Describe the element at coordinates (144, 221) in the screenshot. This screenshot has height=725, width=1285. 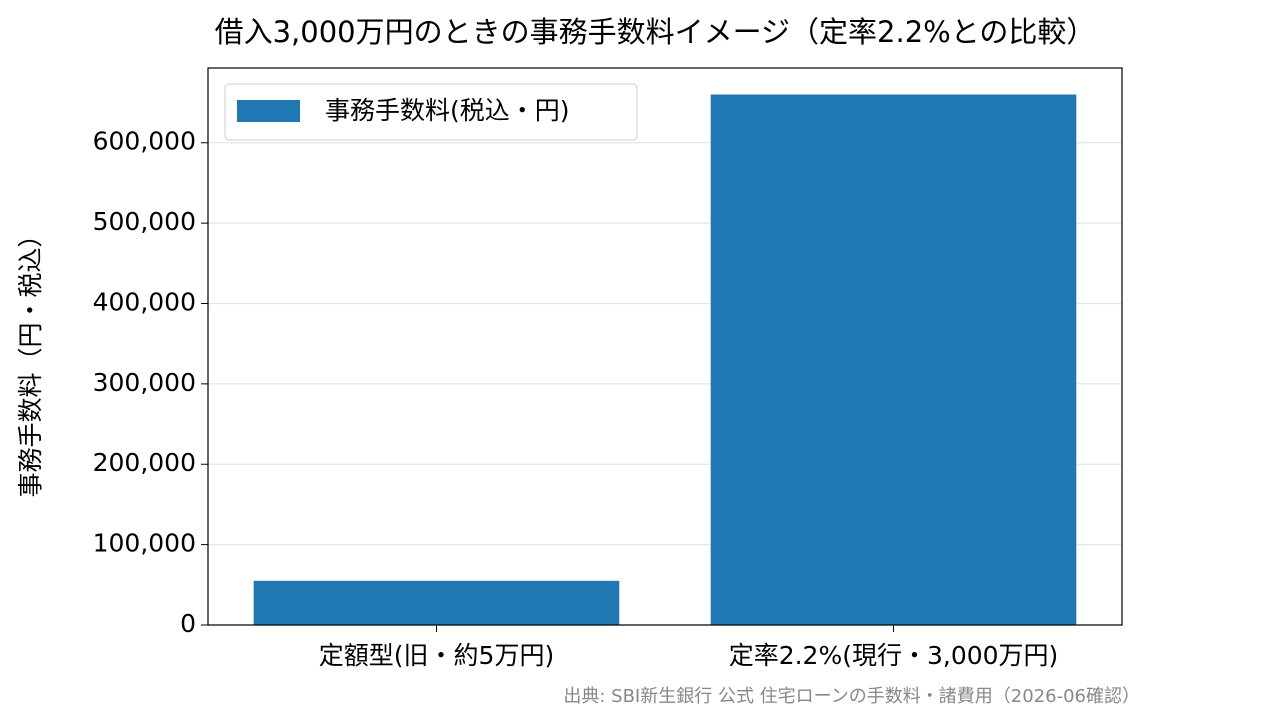
I see `y-tick-label: 500,000` at that location.